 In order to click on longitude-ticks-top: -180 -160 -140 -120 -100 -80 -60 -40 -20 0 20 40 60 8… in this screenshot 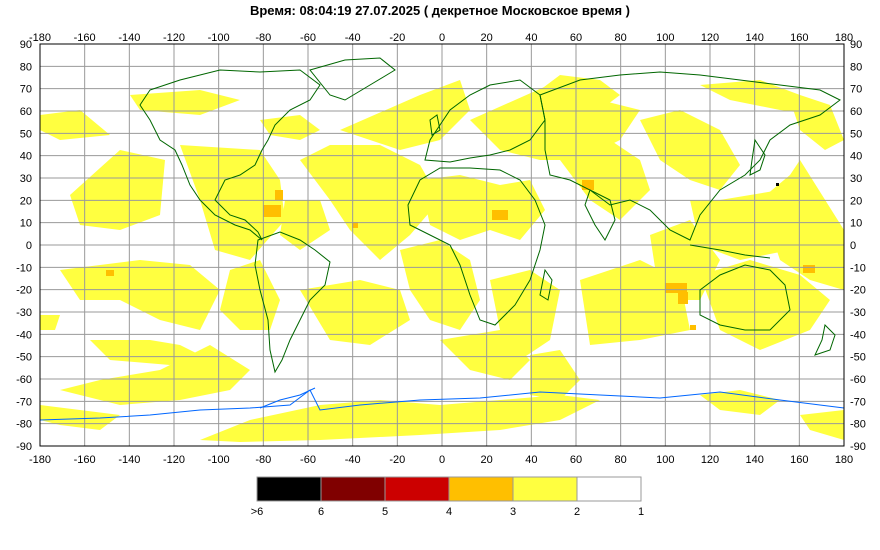, I will do `click(441, 38)`.